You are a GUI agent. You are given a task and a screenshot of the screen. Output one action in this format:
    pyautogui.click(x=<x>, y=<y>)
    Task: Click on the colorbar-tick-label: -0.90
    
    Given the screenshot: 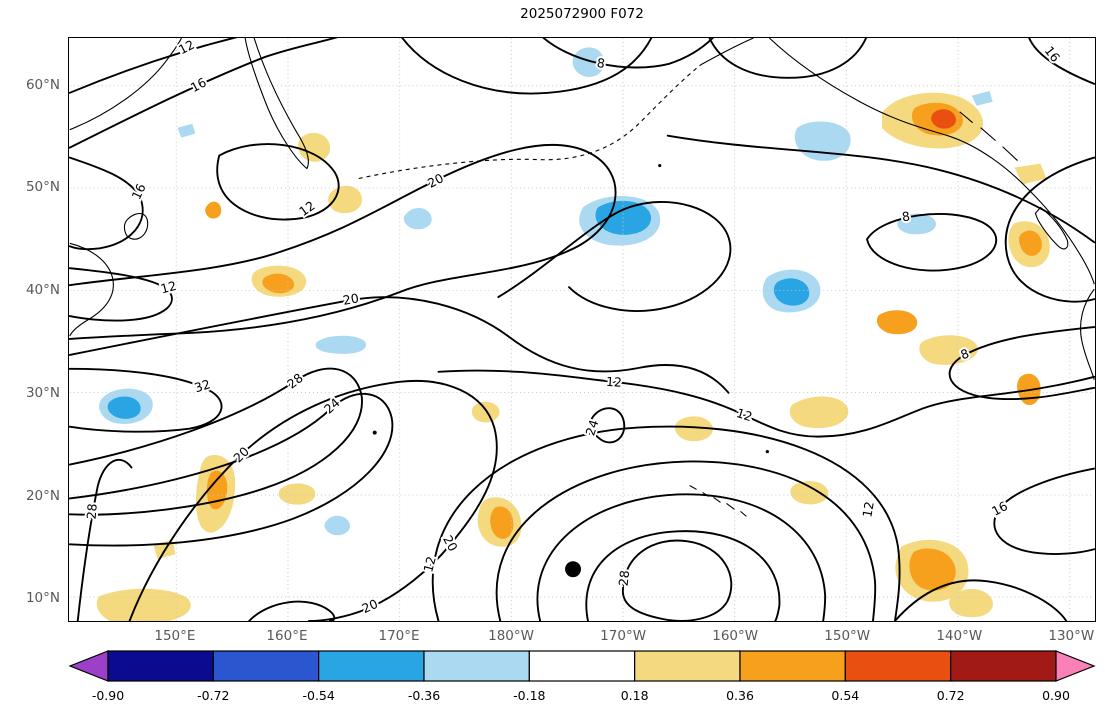 What is the action you would take?
    pyautogui.click(x=108, y=695)
    